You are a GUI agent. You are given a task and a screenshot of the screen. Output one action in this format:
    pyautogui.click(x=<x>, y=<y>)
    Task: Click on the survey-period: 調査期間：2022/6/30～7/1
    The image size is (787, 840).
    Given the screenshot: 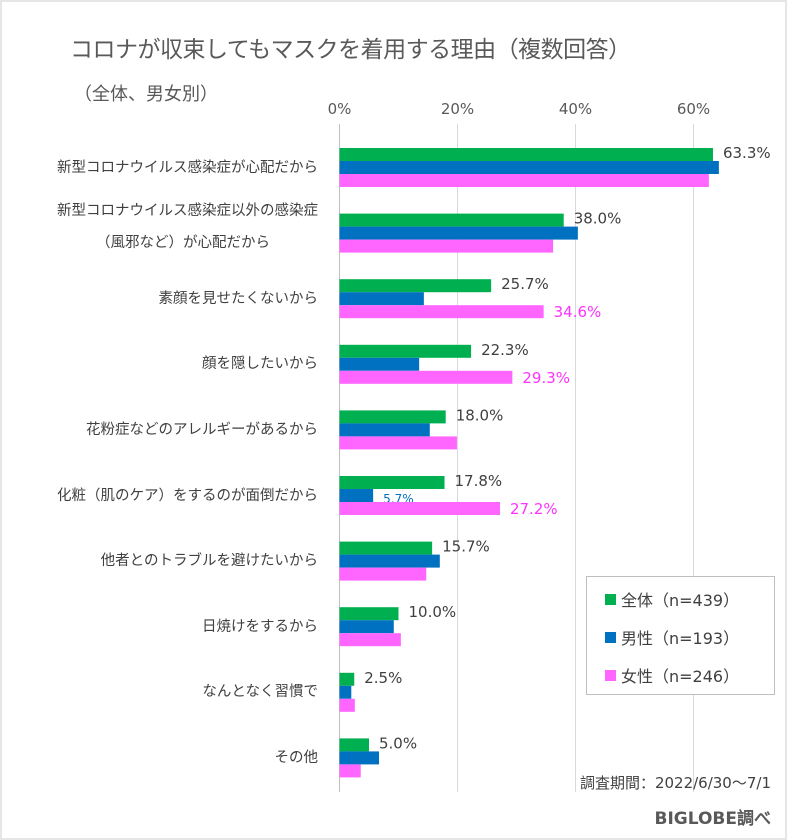 What is the action you would take?
    pyautogui.click(x=675, y=783)
    